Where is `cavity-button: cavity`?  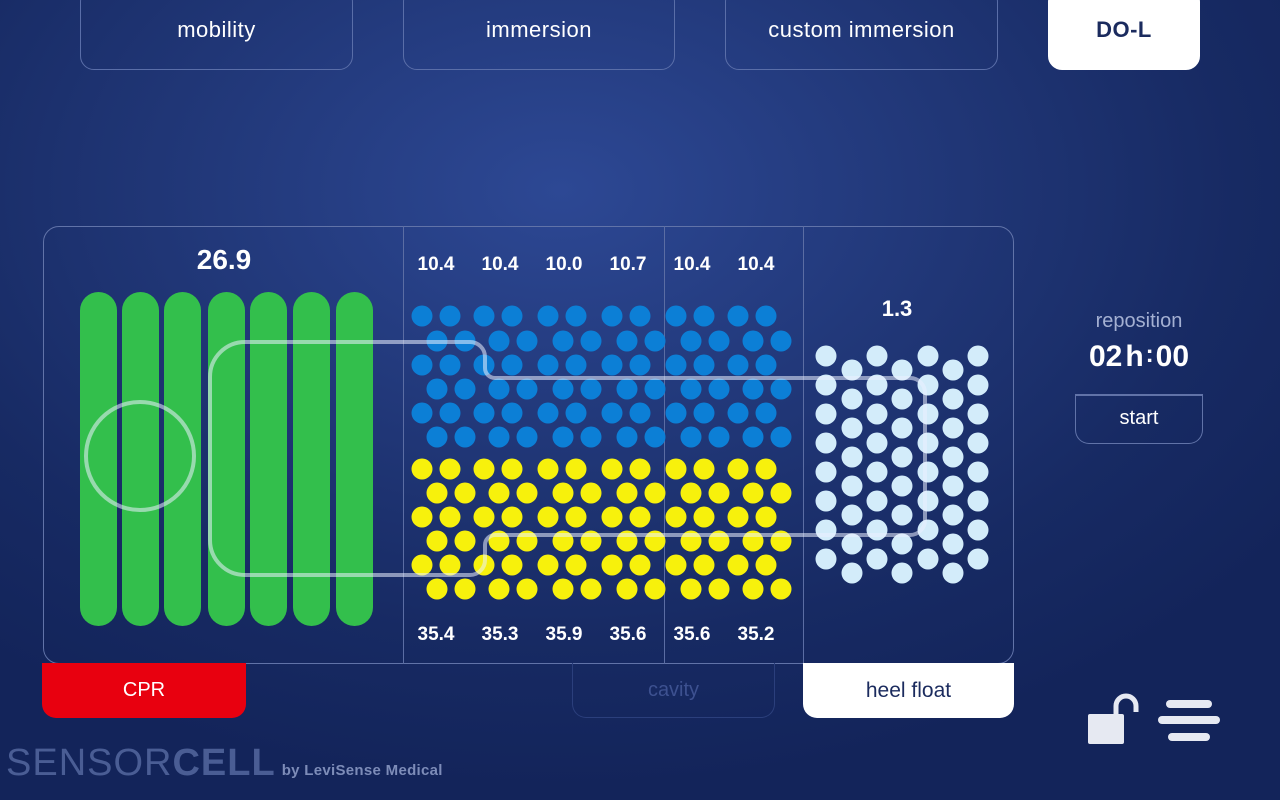
cavity-button: cavity is located at coordinates (673, 690).